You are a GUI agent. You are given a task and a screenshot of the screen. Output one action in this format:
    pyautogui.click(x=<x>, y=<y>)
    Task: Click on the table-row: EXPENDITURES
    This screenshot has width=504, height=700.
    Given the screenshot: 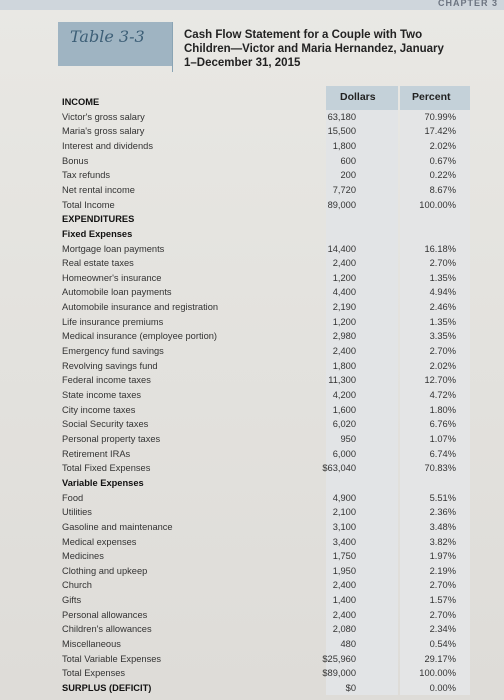 What is the action you would take?
    pyautogui.click(x=252, y=221)
    